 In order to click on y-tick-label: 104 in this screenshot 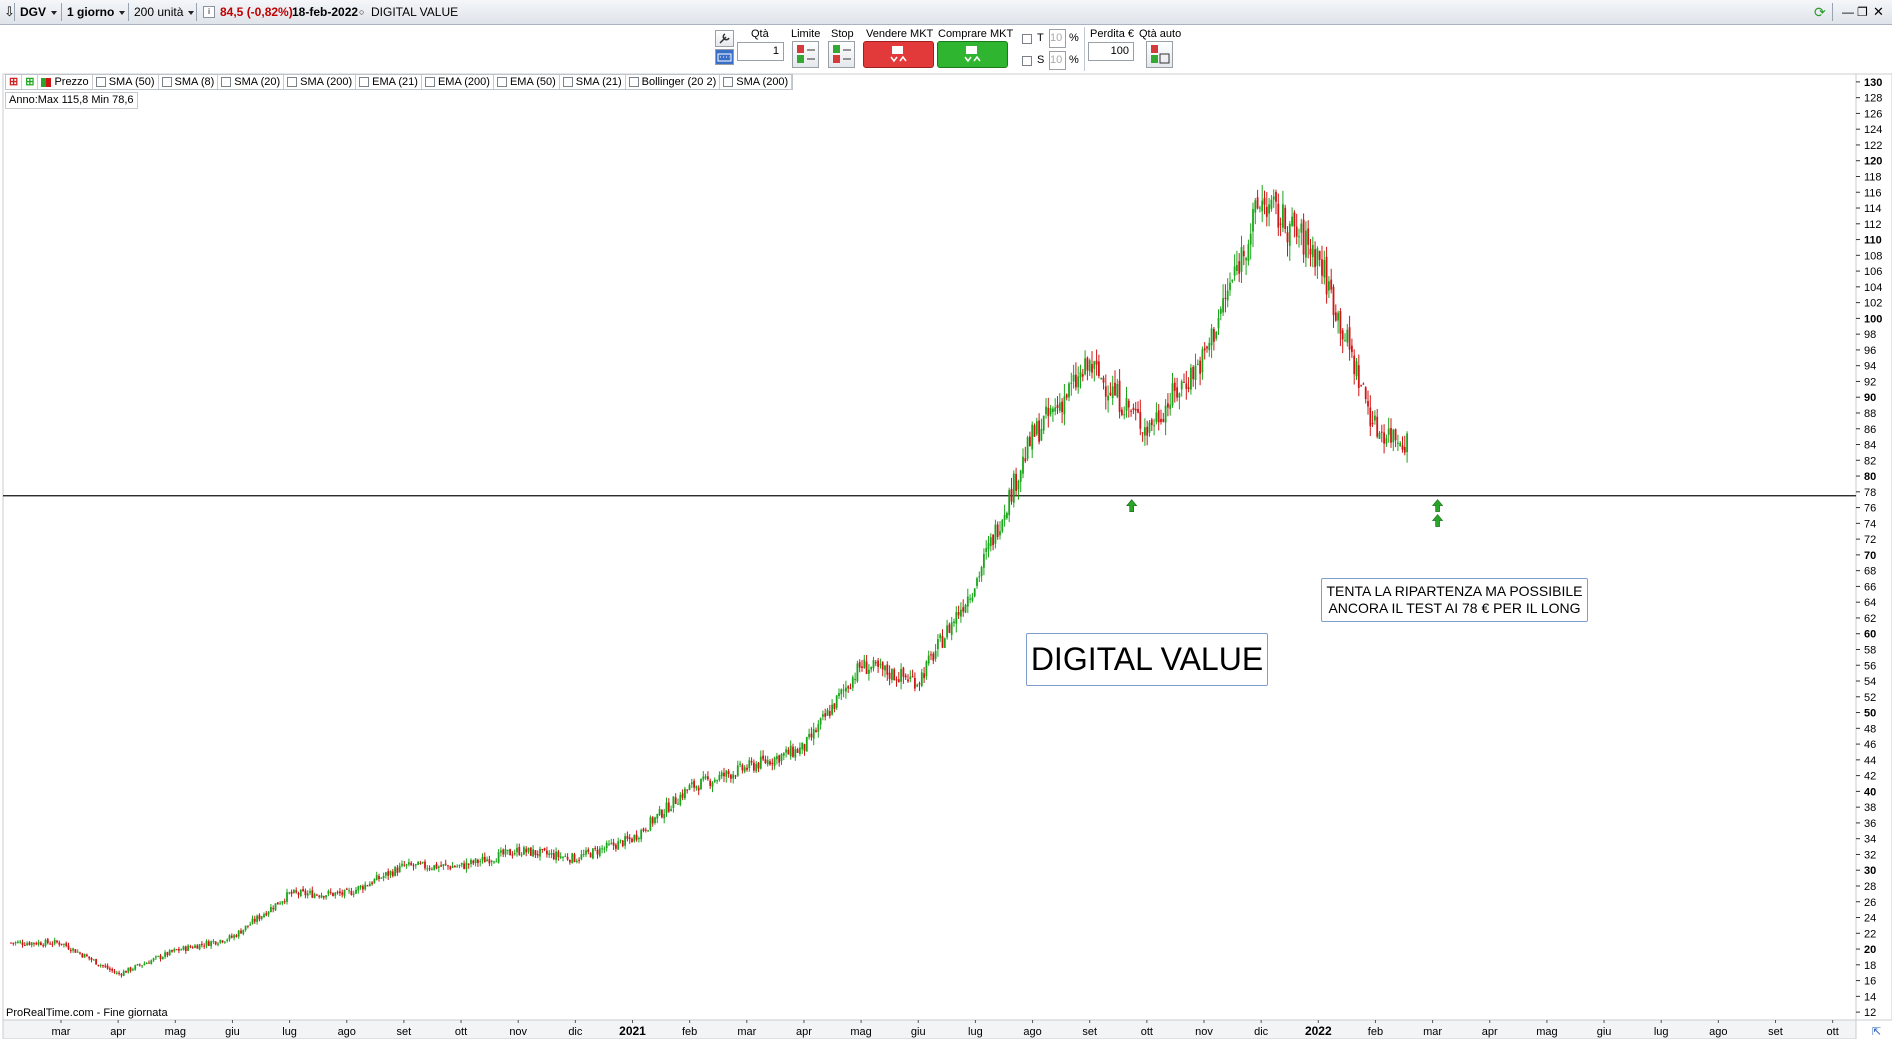, I will do `click(1873, 288)`.